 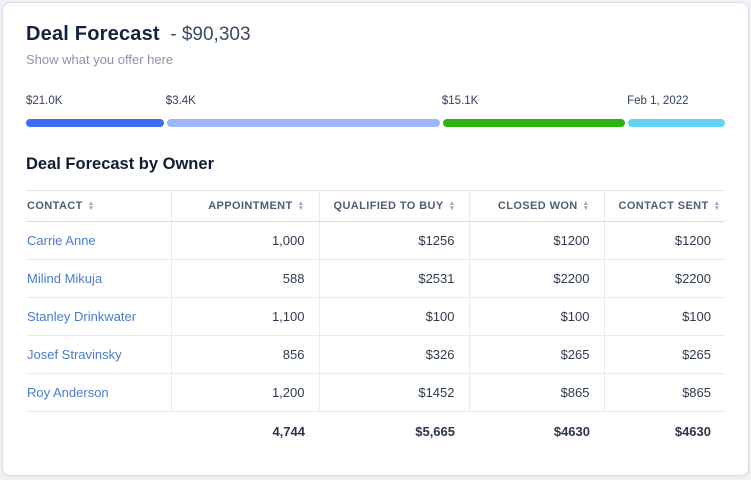 What do you see at coordinates (394, 354) in the screenshot?
I see `qualified-cell: $326` at bounding box center [394, 354].